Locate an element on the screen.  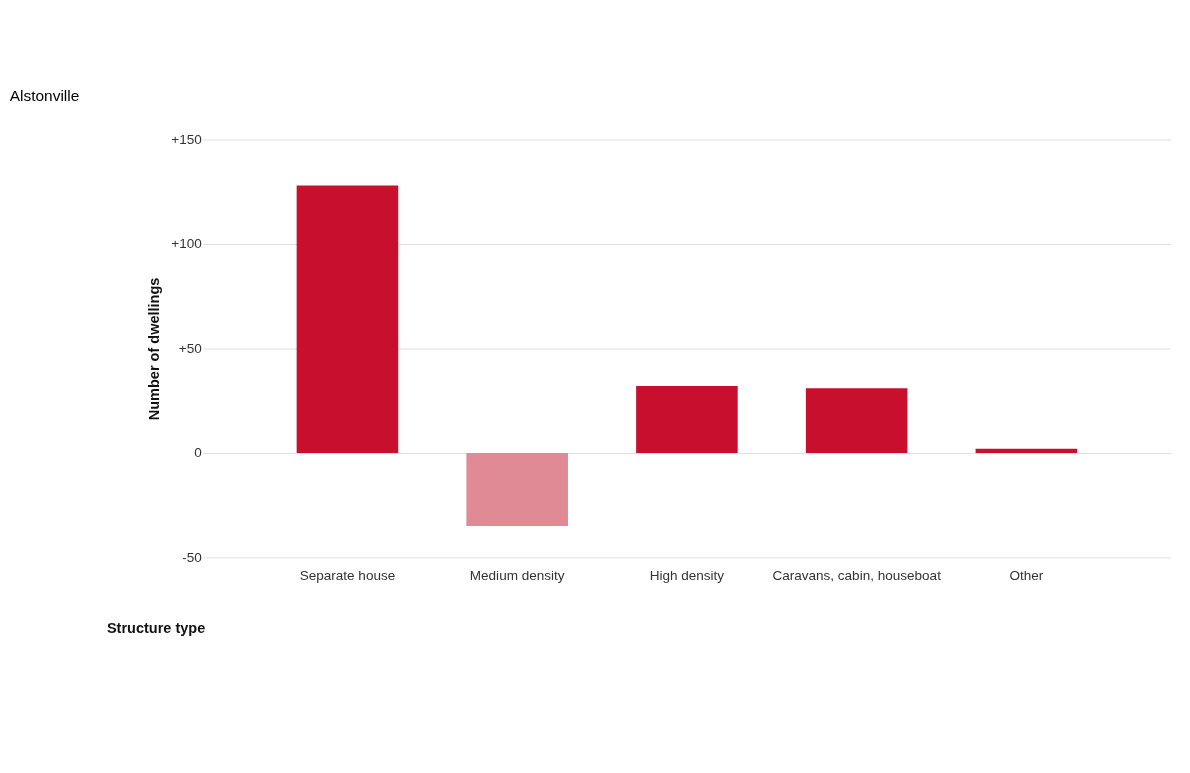
x-tick-label: Caravans, cabin, houseboat is located at coordinates (857, 576).